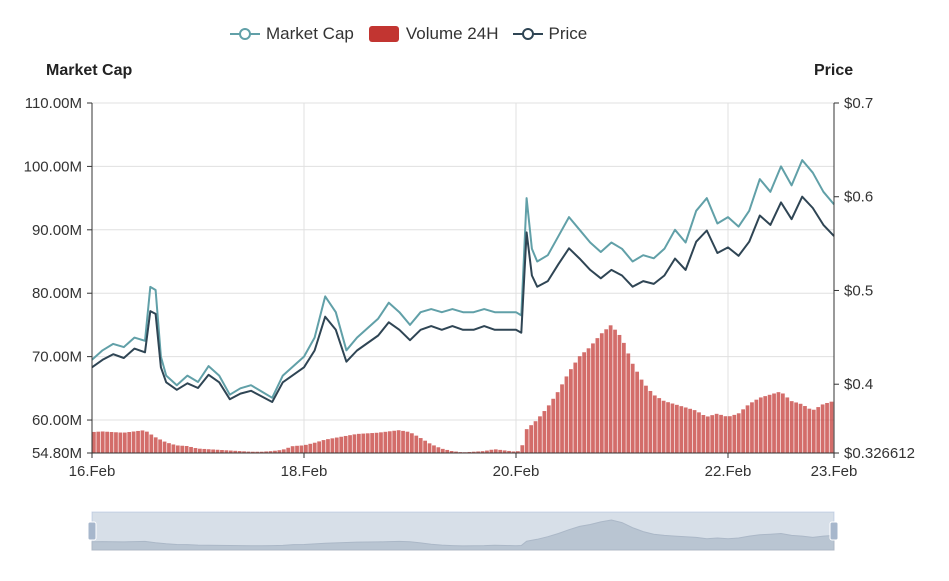  What do you see at coordinates (57, 357) in the screenshot?
I see `left-axis-tick-label: 70.00M` at bounding box center [57, 357].